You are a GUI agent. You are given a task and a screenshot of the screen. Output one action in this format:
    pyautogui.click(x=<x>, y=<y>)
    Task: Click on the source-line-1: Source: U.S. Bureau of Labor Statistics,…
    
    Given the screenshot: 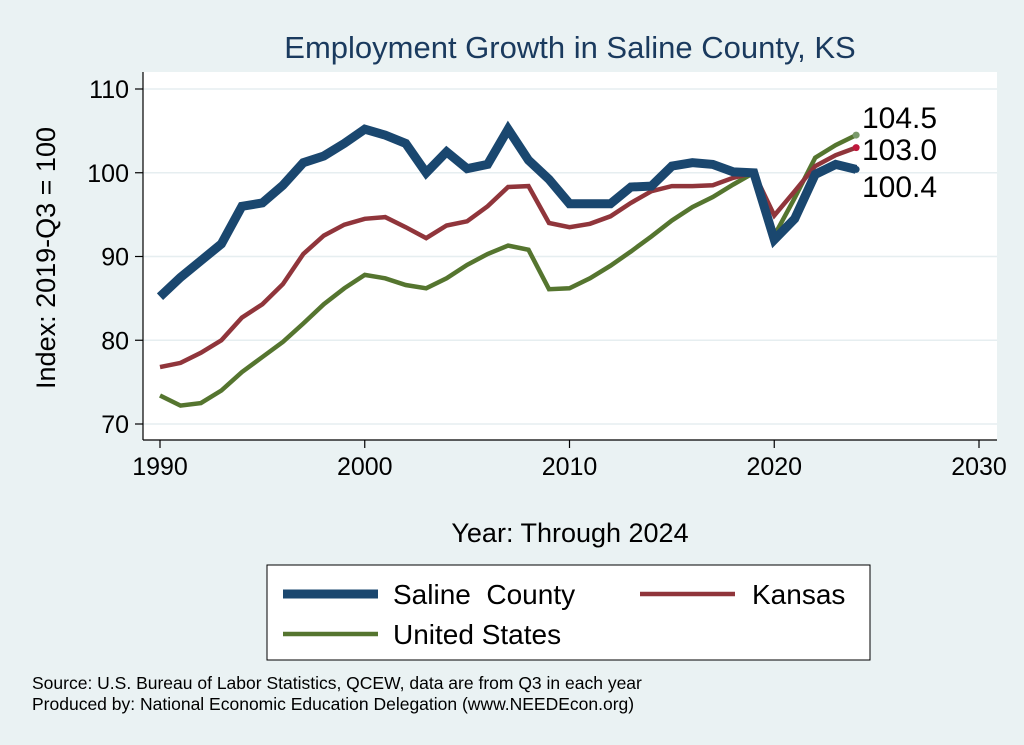 What is the action you would take?
    pyautogui.click(x=337, y=683)
    